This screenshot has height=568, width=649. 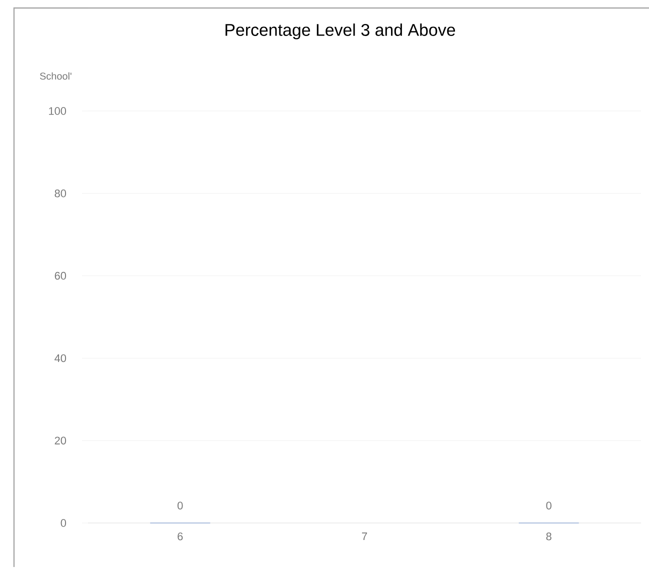 What do you see at coordinates (56, 76) in the screenshot?
I see `y-axis-title: School'` at bounding box center [56, 76].